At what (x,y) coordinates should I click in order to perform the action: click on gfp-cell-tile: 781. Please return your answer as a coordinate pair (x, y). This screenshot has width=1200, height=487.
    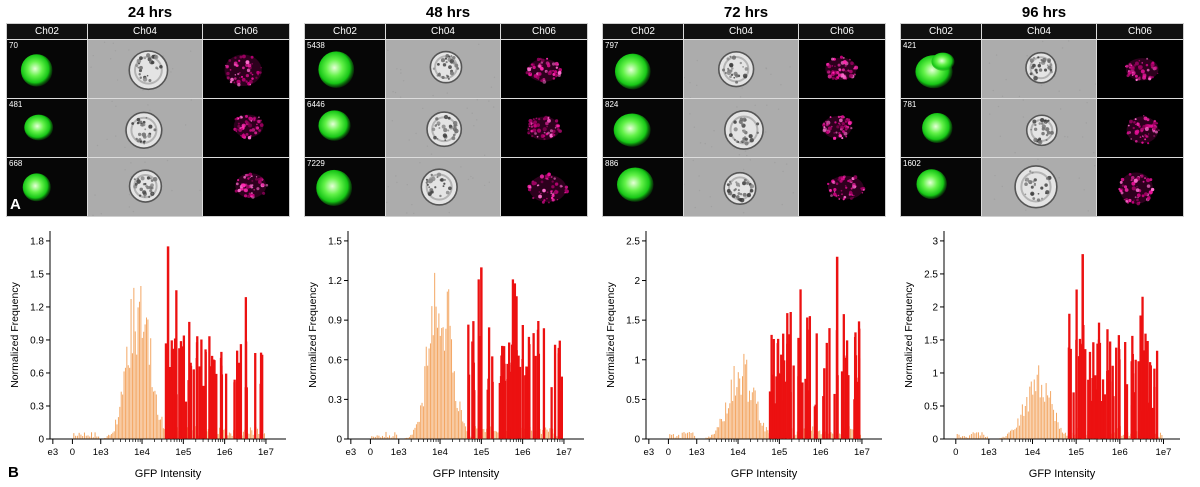
    Looking at the image, I should click on (941, 128).